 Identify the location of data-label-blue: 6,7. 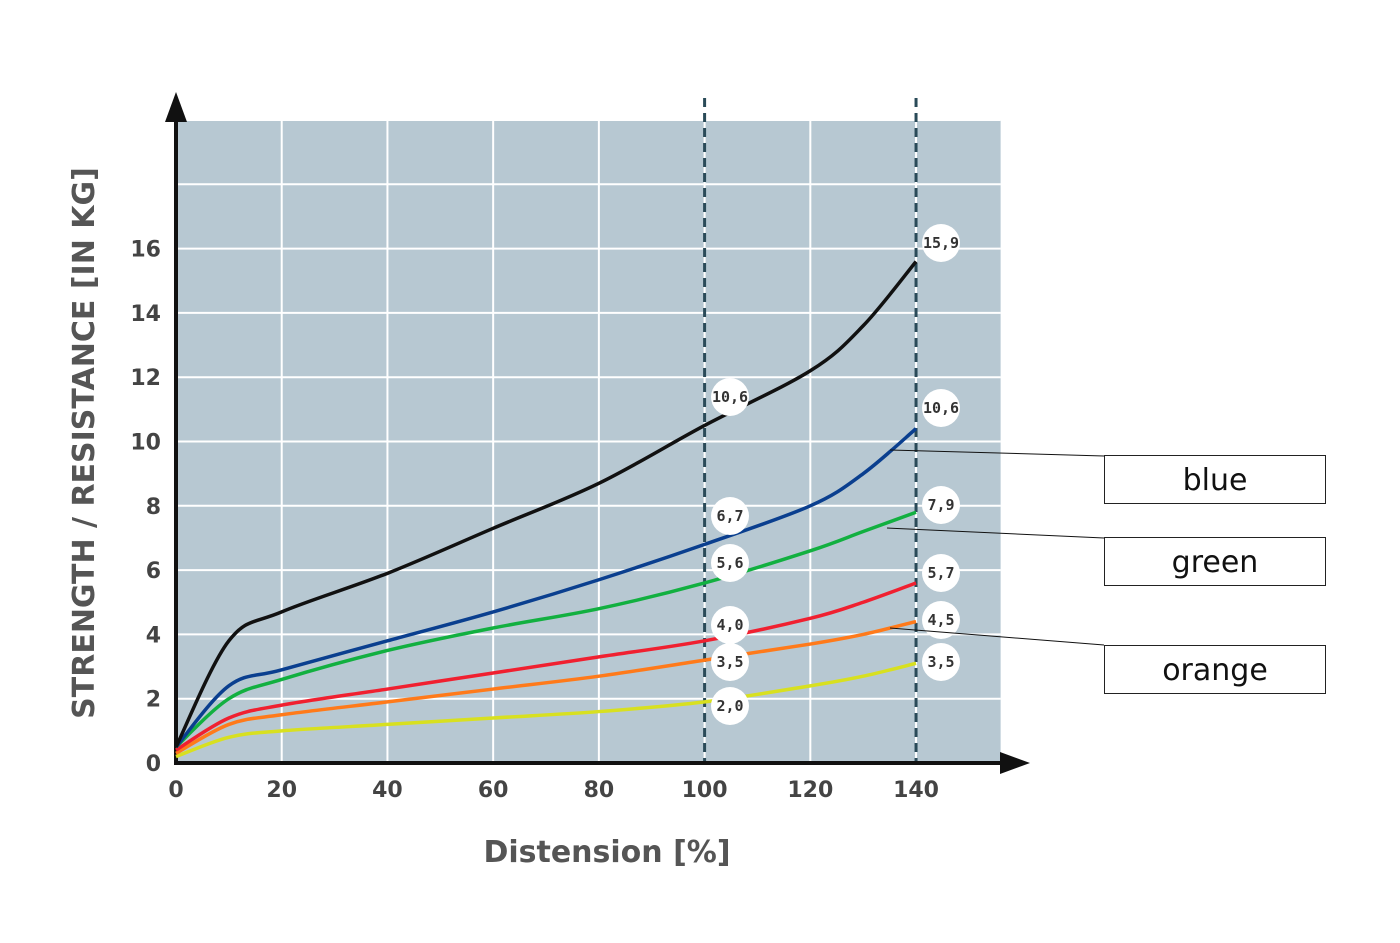
(729, 516).